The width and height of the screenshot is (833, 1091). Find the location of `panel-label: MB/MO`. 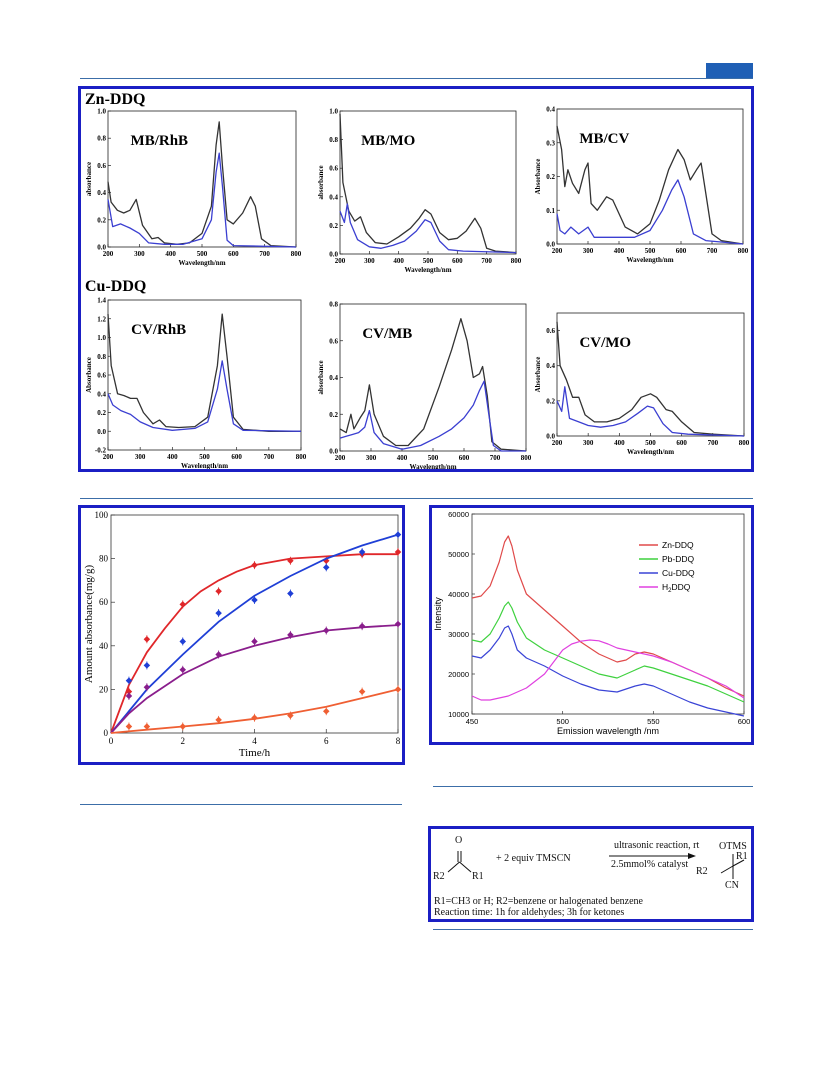

panel-label: MB/MO is located at coordinates (388, 141).